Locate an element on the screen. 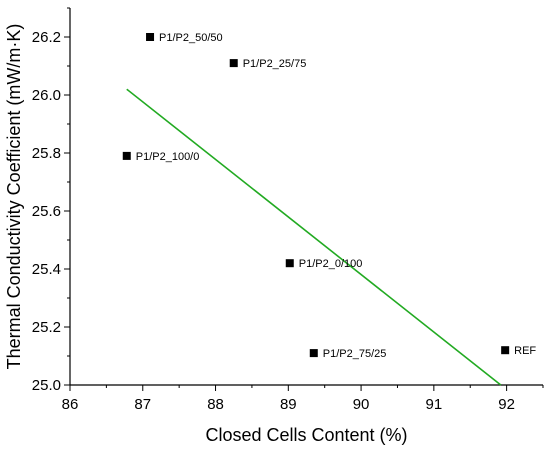  data-point-label: P1/P2_0/100 is located at coordinates (331, 264).